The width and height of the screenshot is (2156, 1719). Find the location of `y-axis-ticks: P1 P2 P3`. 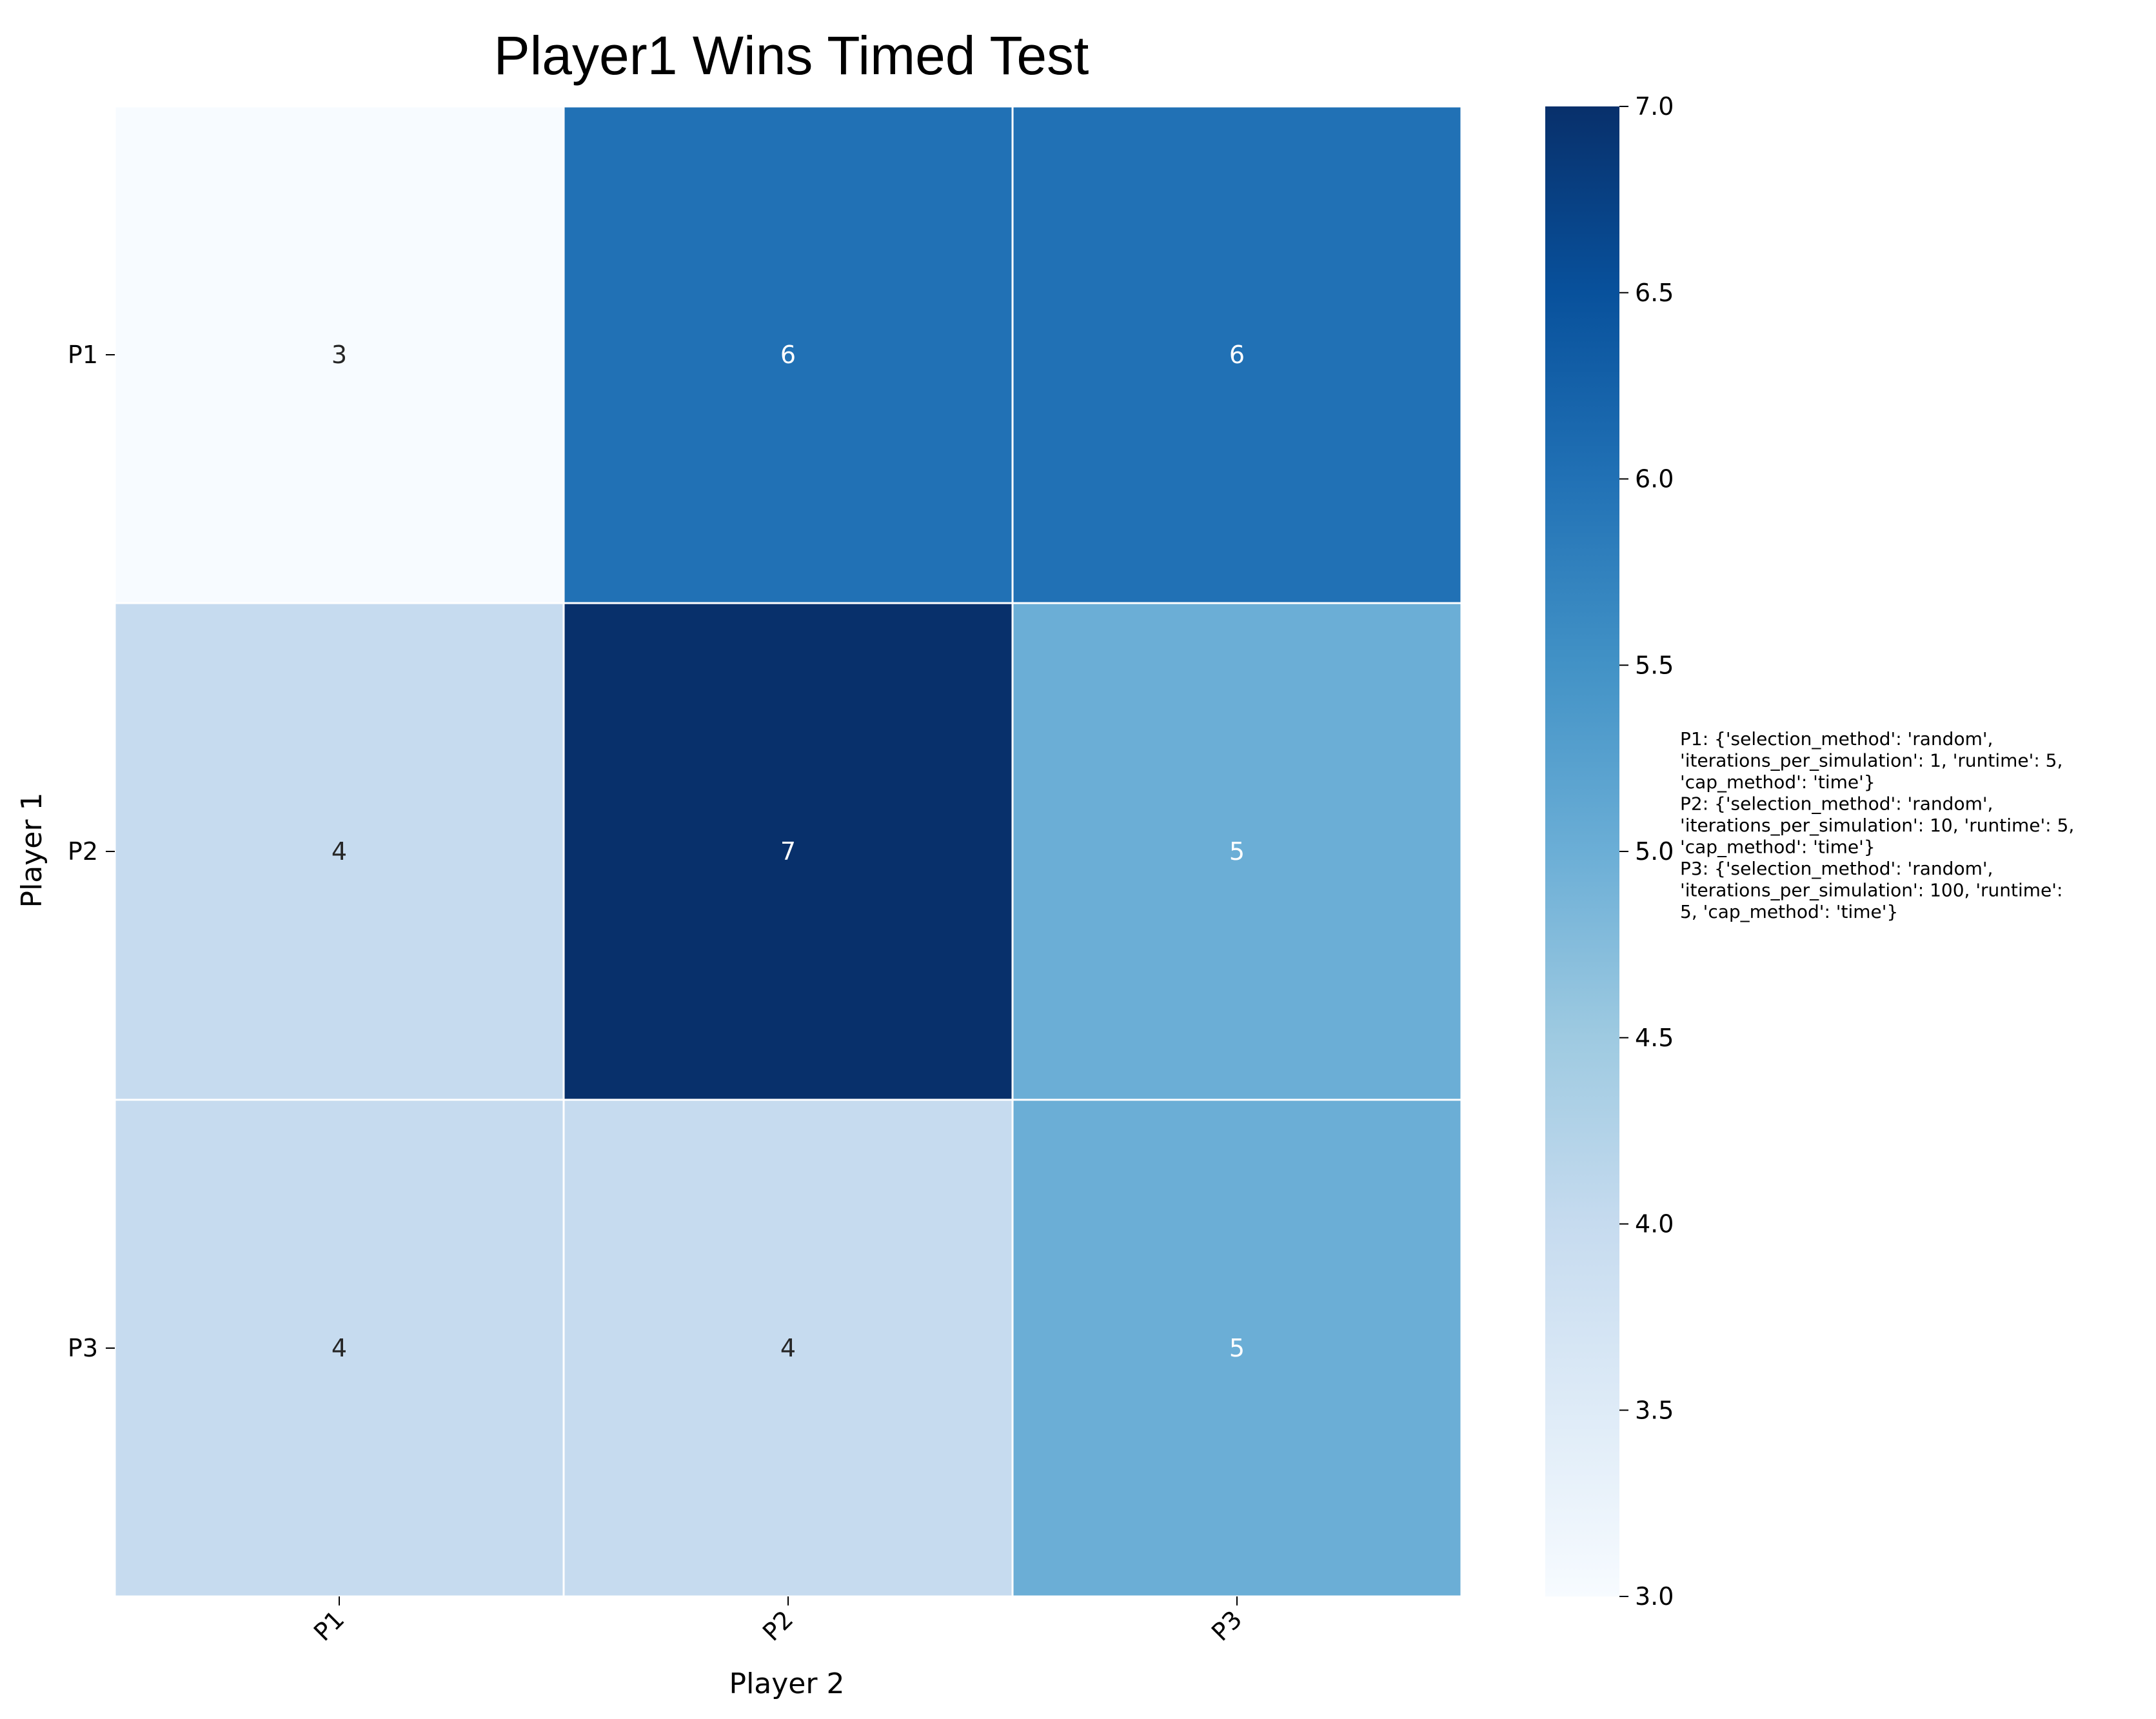

y-axis-ticks: P1 P2 P3 is located at coordinates (91, 852).